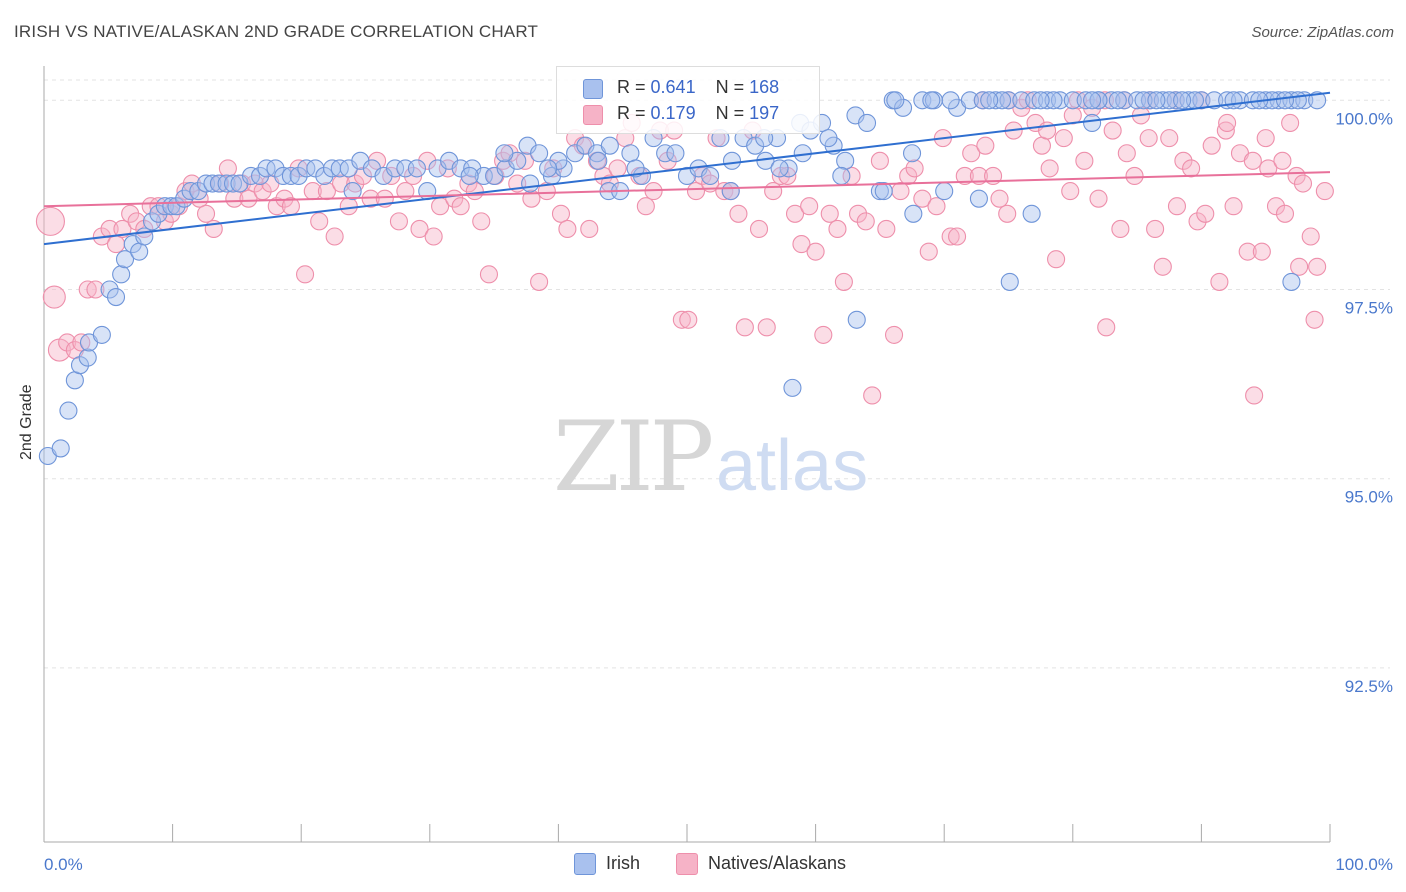 This screenshot has height=892, width=1406. Describe the element at coordinates (1322, 32) in the screenshot. I see `source-label: Source: ZipAtlas.com` at that location.